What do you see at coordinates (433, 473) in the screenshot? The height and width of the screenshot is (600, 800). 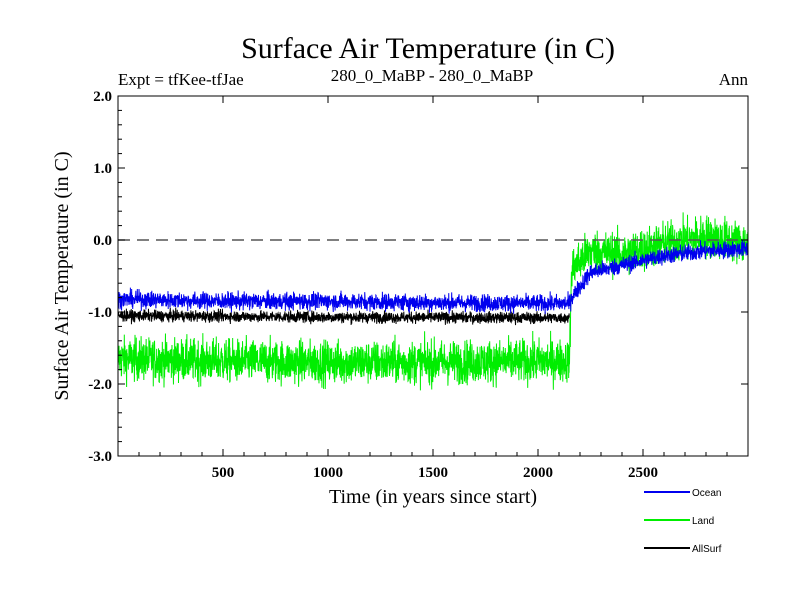 I see `x-tick-label: 1500` at bounding box center [433, 473].